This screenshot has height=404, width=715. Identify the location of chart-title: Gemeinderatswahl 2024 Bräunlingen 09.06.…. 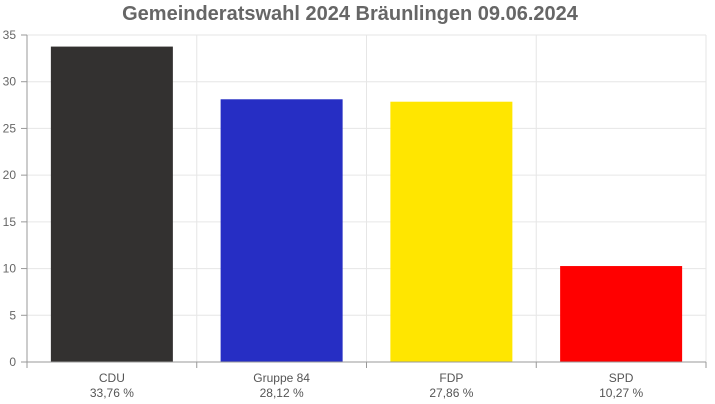
(350, 14).